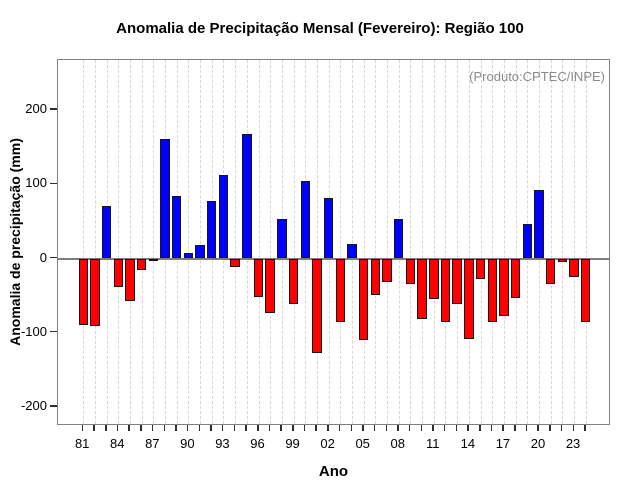  What do you see at coordinates (562, 260) in the screenshot?
I see `bar-2022` at bounding box center [562, 260].